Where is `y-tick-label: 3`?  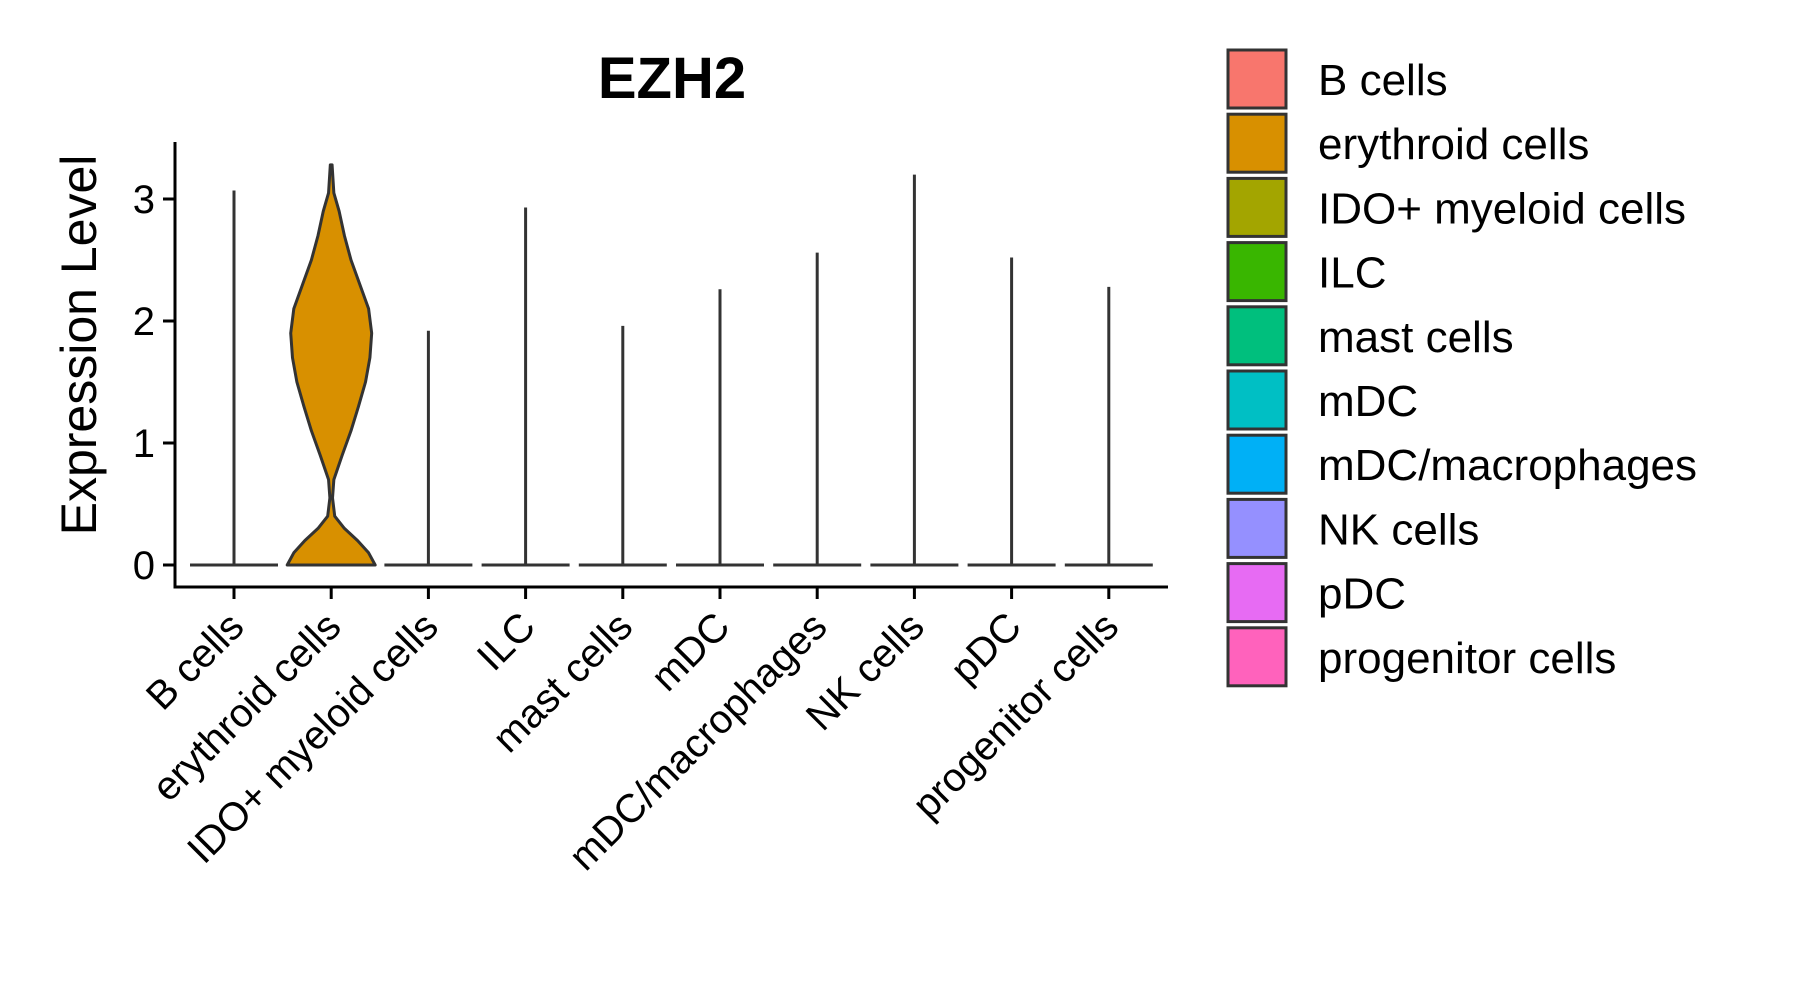
y-tick-label: 3 is located at coordinates (144, 200).